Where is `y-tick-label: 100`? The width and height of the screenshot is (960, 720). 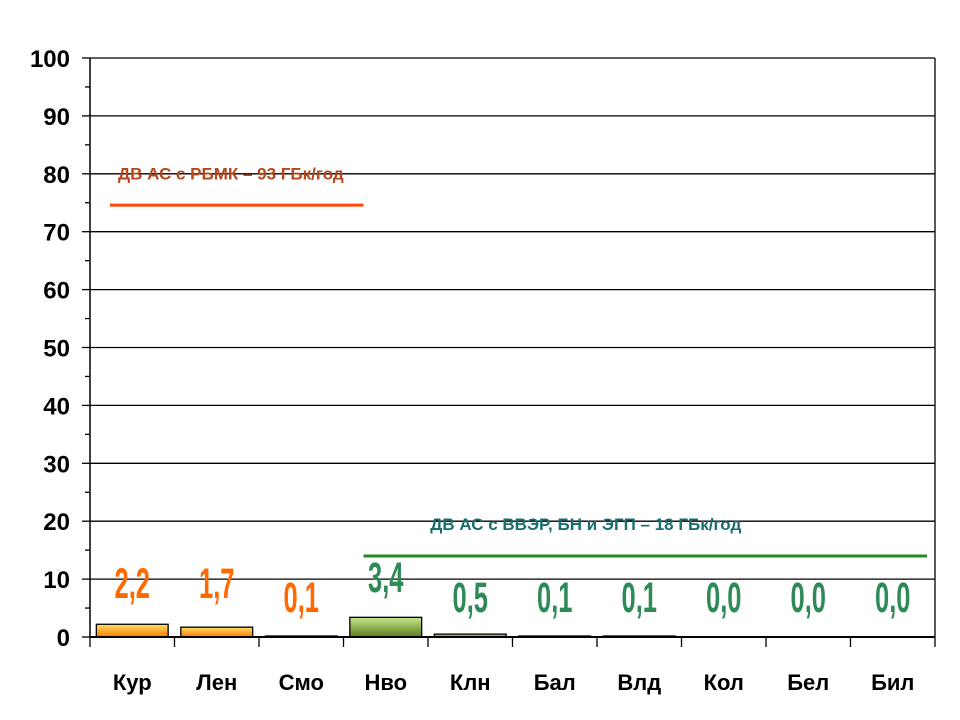 y-tick-label: 100 is located at coordinates (50, 59).